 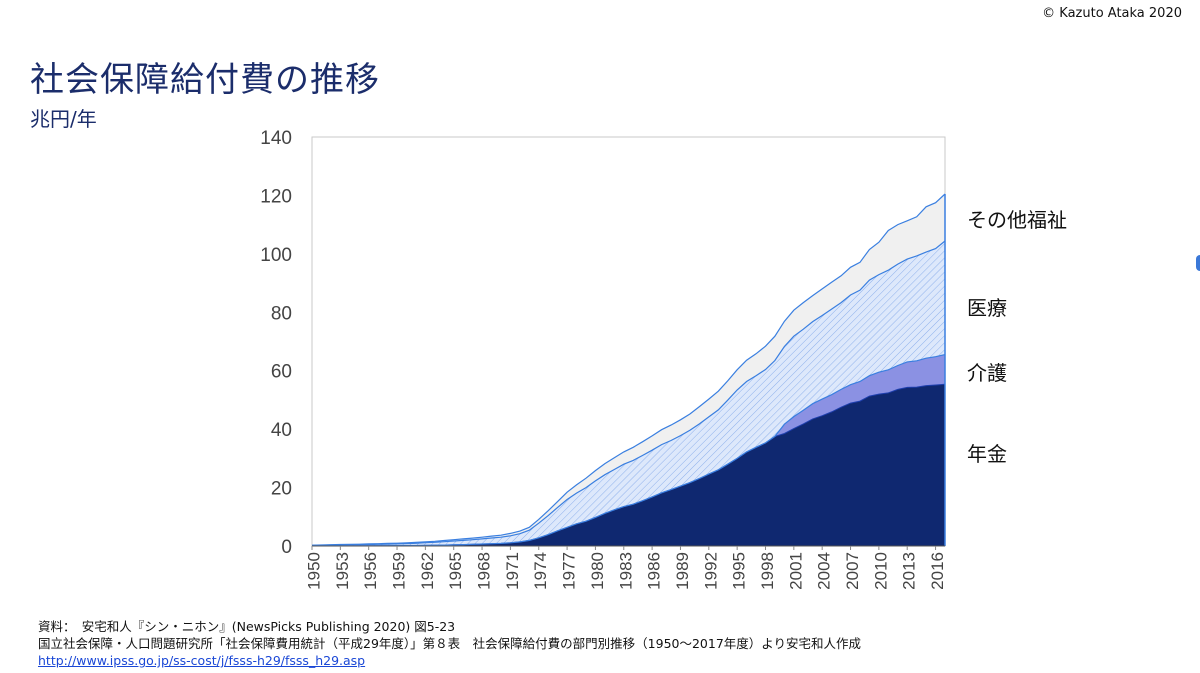 What do you see at coordinates (987, 373) in the screenshot?
I see `legend-label-care: 介護` at bounding box center [987, 373].